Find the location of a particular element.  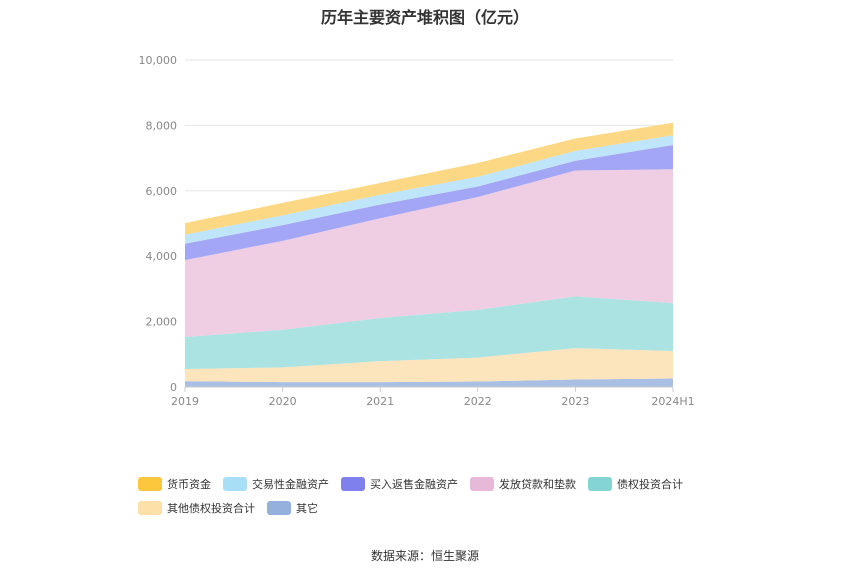

legend-item-trading-assets: 交易性金融资产 is located at coordinates (276, 484).